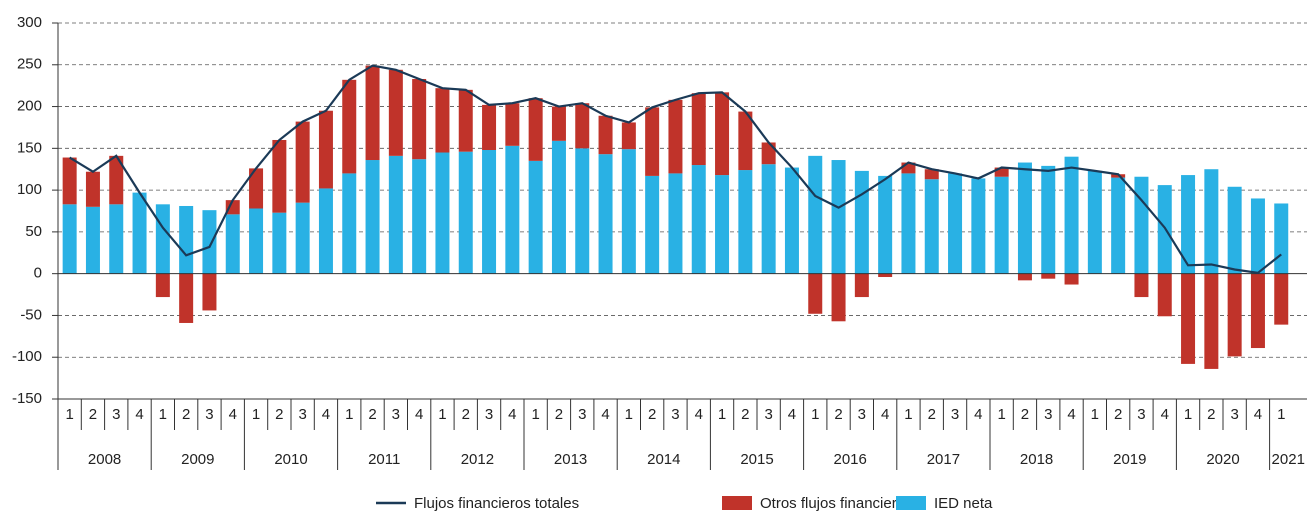 The width and height of the screenshot is (1307, 512). I want to click on y-tick-label: 150, so click(29, 147).